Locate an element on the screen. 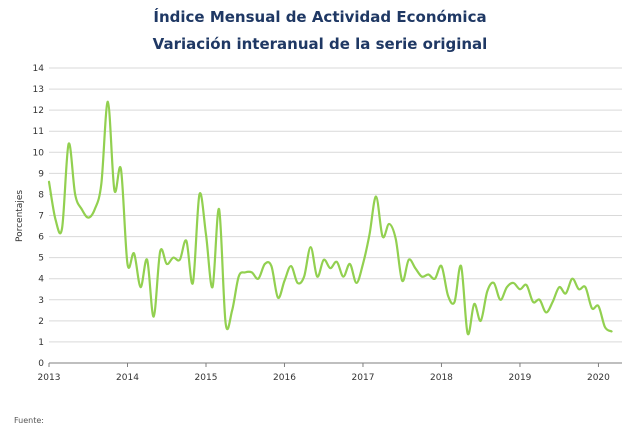 The width and height of the screenshot is (640, 425). x-tick-label: 2020 is located at coordinates (598, 378).